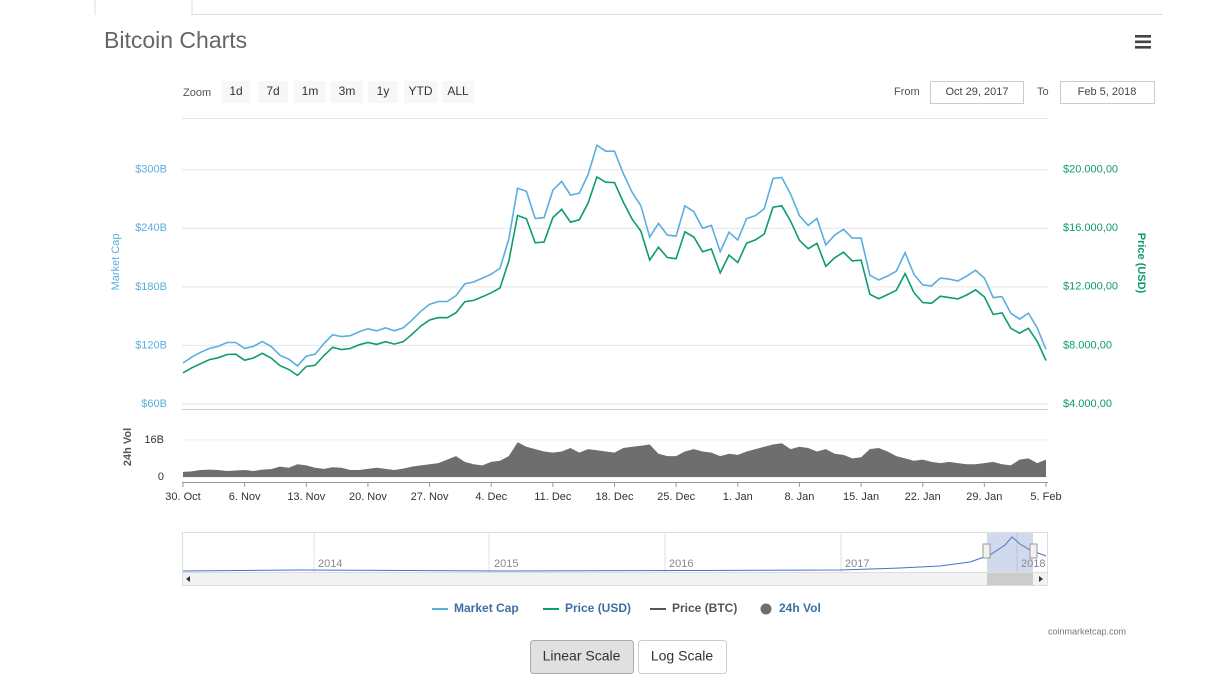 This screenshot has height=693, width=1211. Describe the element at coordinates (1010, 552) in the screenshot. I see `navigator-selection` at that location.